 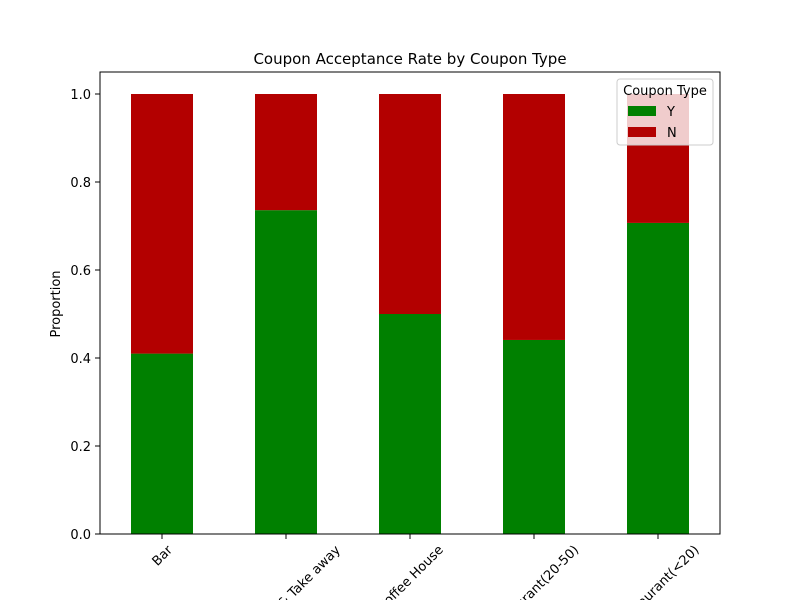 What do you see at coordinates (80, 359) in the screenshot?
I see `y-tick-label: 0.4` at bounding box center [80, 359].